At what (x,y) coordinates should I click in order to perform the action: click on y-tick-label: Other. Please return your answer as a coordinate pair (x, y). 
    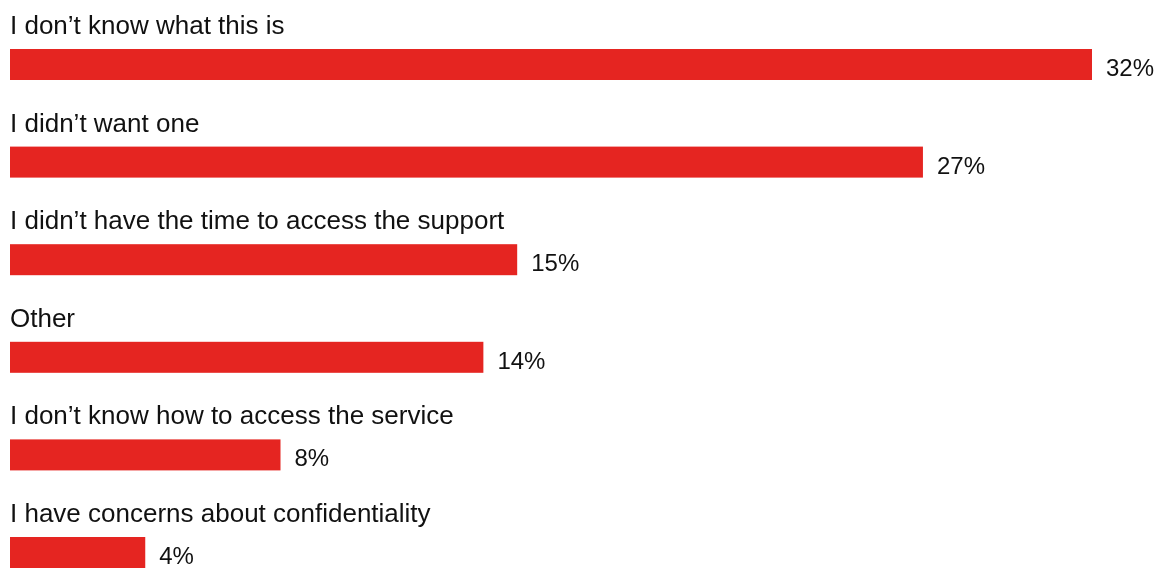
    Looking at the image, I should click on (43, 317).